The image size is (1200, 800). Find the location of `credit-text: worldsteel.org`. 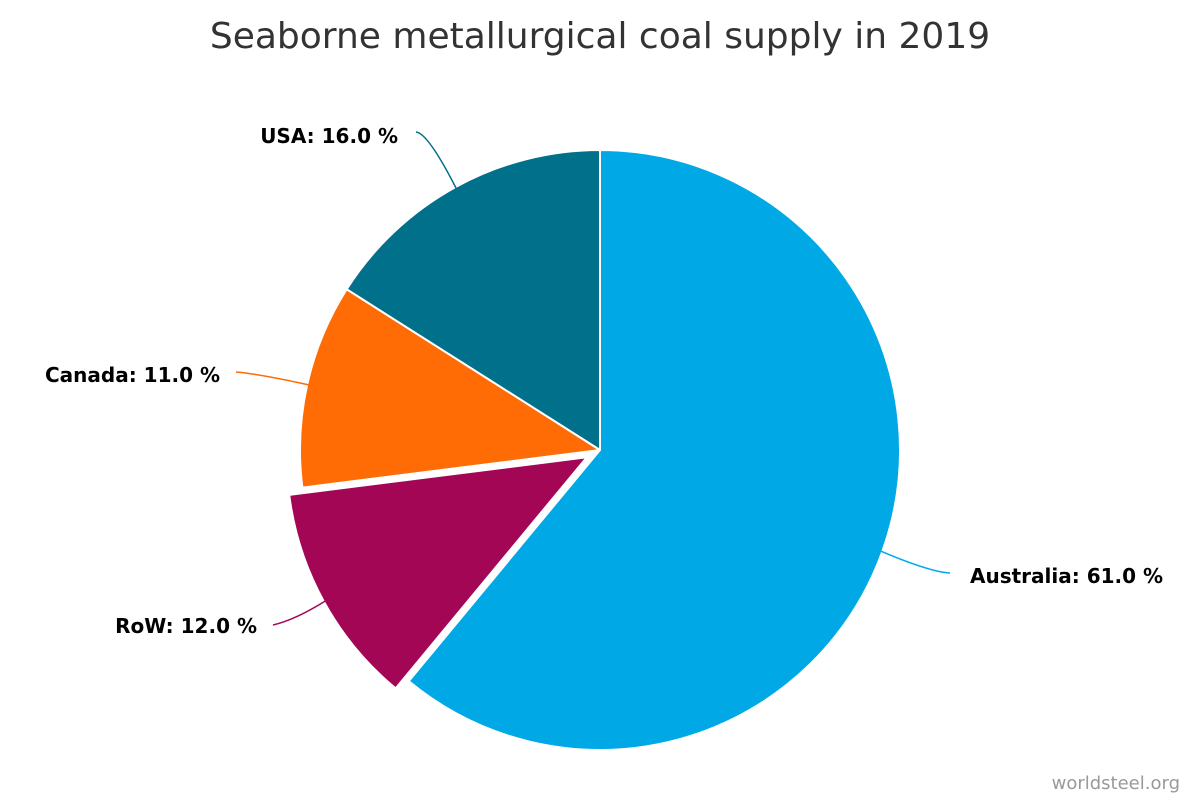

credit-text: worldsteel.org is located at coordinates (1116, 783).